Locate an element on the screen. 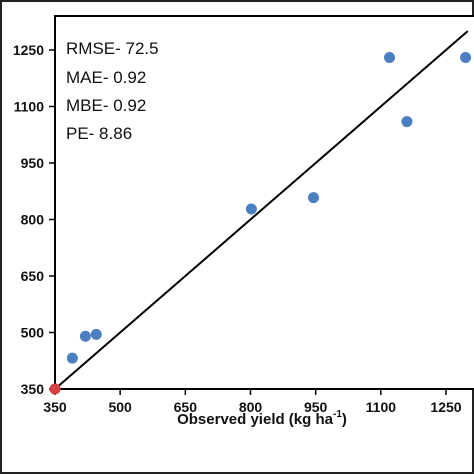 Image resolution: width=474 pixels, height=474 pixels. x-axis-title-close: ) is located at coordinates (344, 419).